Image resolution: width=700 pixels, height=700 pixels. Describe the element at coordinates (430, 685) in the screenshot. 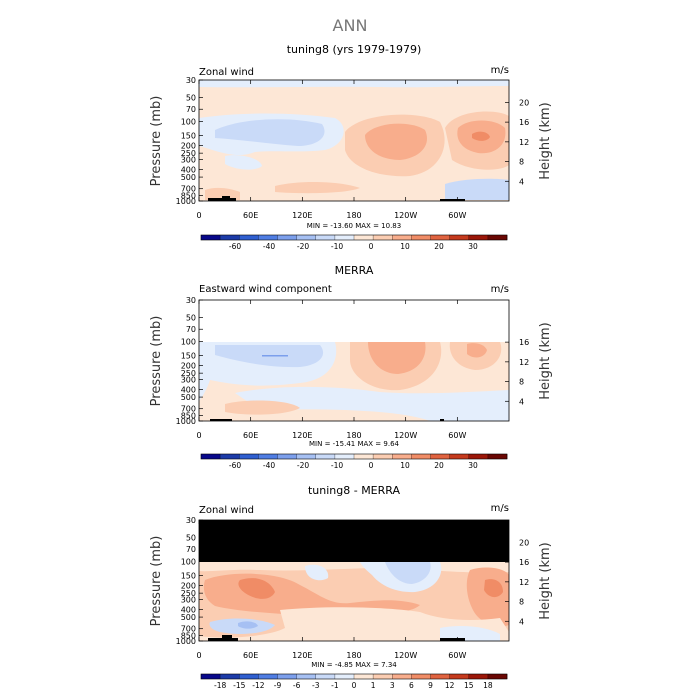

I see `colorbar-label: 9` at that location.